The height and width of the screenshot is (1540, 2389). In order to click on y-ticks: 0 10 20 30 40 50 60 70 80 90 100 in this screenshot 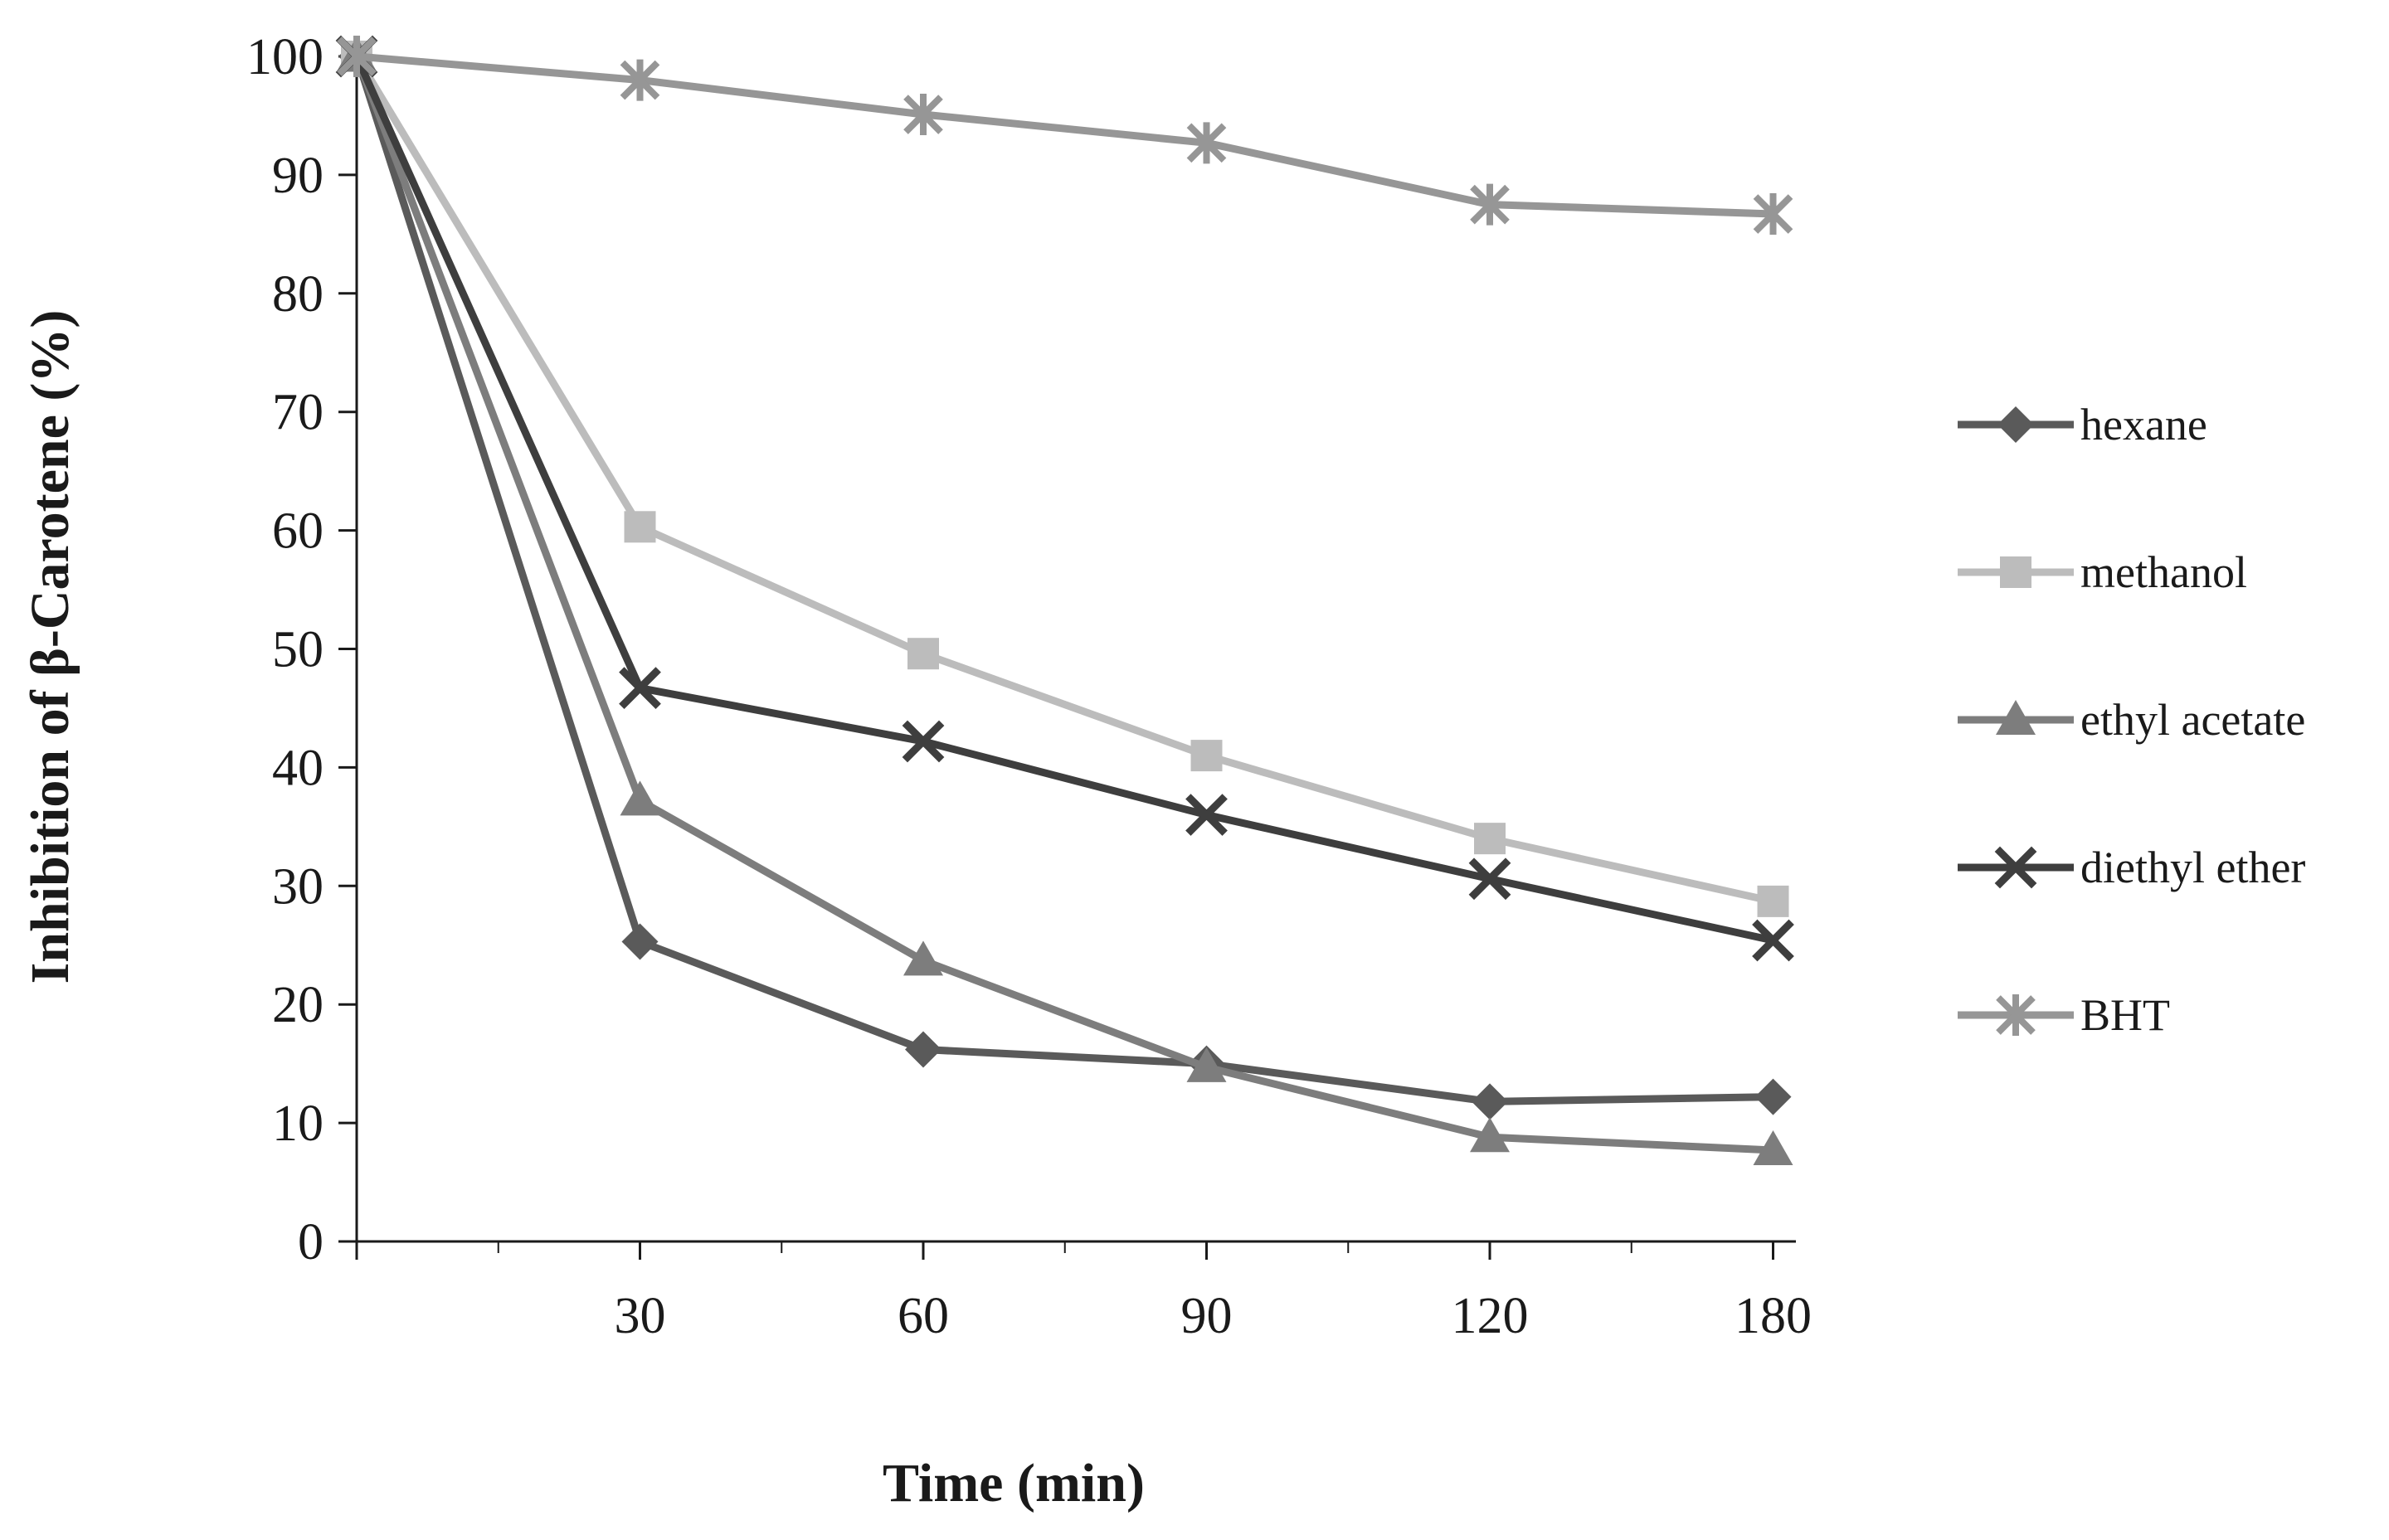, I will do `click(301, 649)`.